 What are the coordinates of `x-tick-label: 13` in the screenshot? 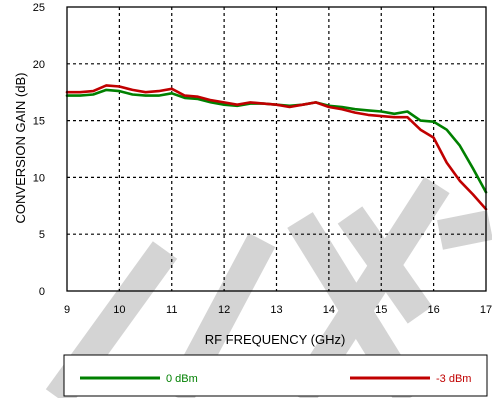 It's located at (276, 310).